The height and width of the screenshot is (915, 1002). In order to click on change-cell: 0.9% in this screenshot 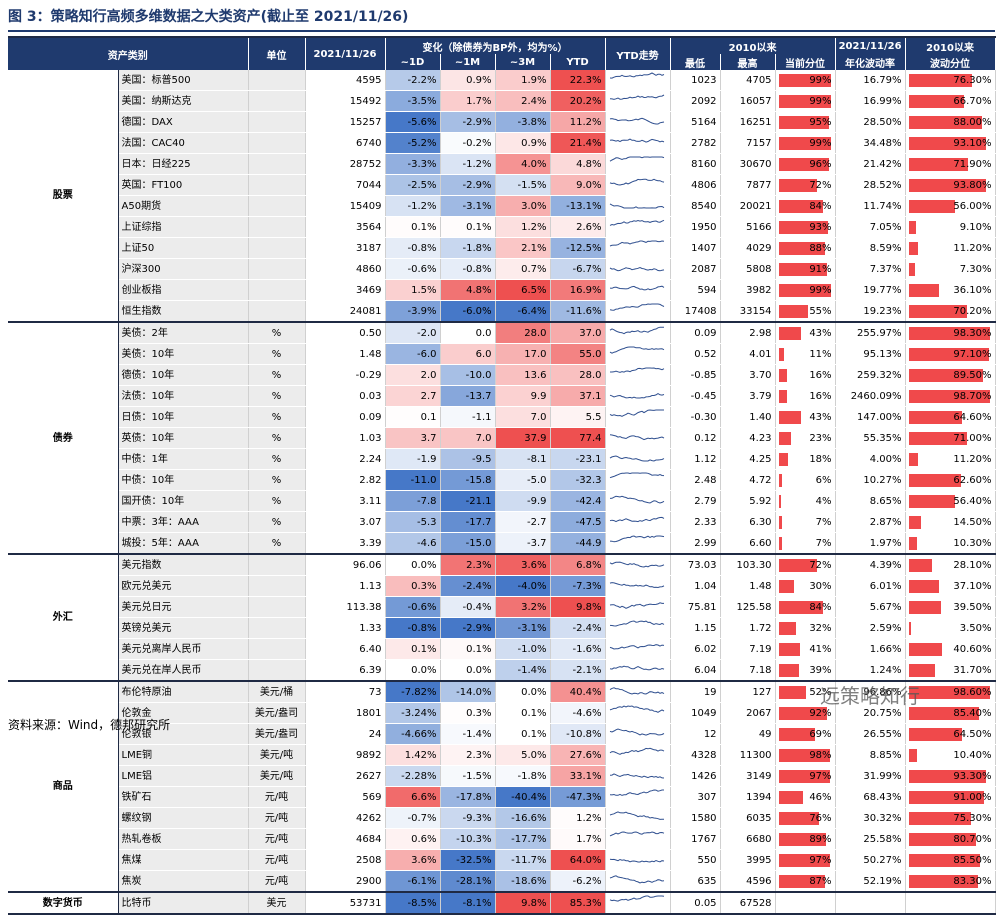, I will do `click(523, 143)`.